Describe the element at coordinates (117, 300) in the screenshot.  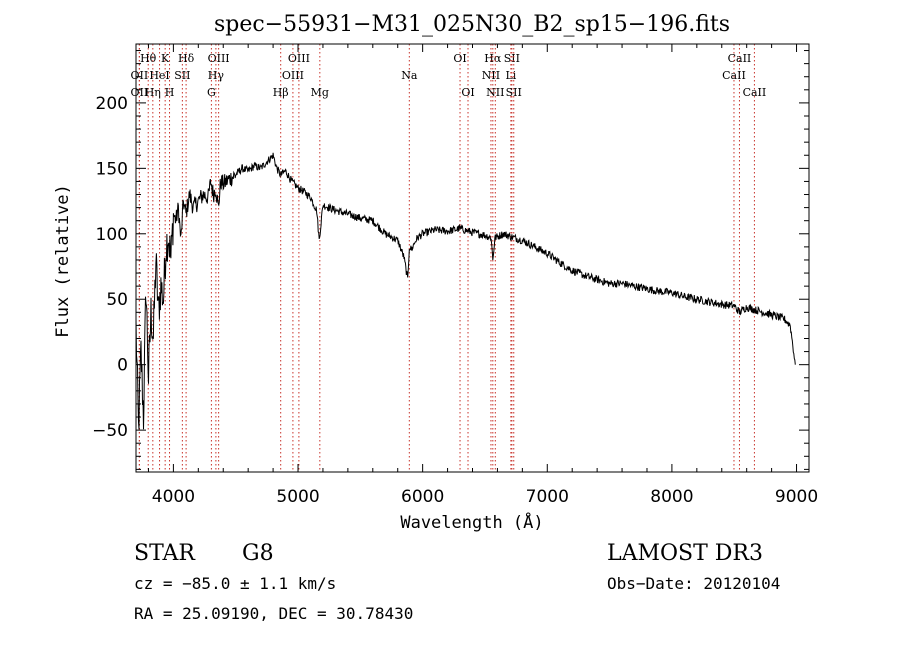
I see `y-tick-label: 50` at that location.